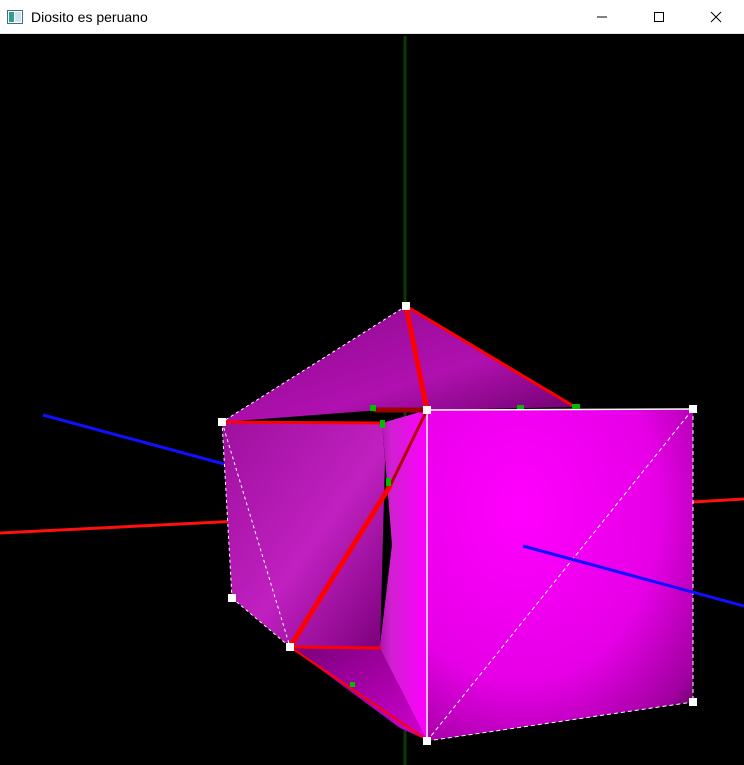 This screenshot has height=765, width=744. I want to click on minimize-button, so click(601, 17).